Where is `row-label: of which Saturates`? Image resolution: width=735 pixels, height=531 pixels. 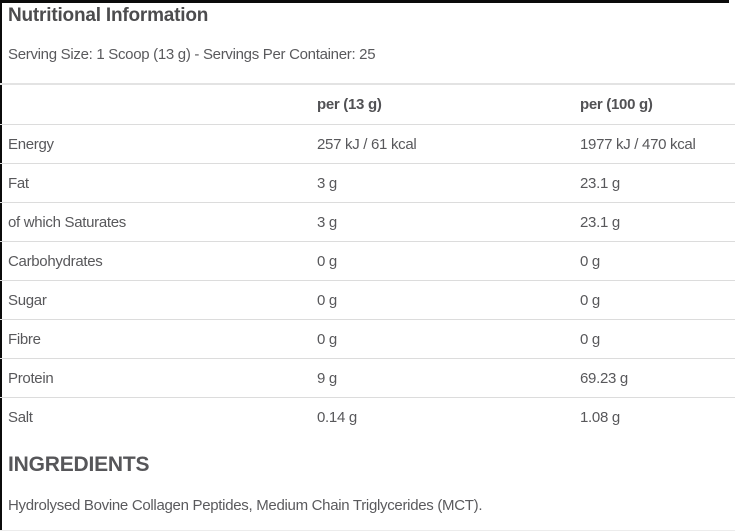 row-label: of which Saturates is located at coordinates (67, 222).